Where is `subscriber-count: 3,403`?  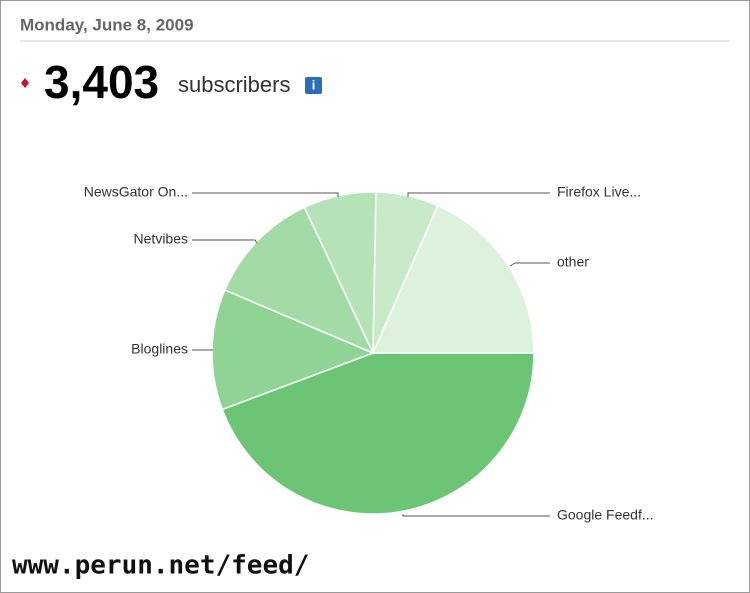
subscriber-count: 3,403 is located at coordinates (101, 82).